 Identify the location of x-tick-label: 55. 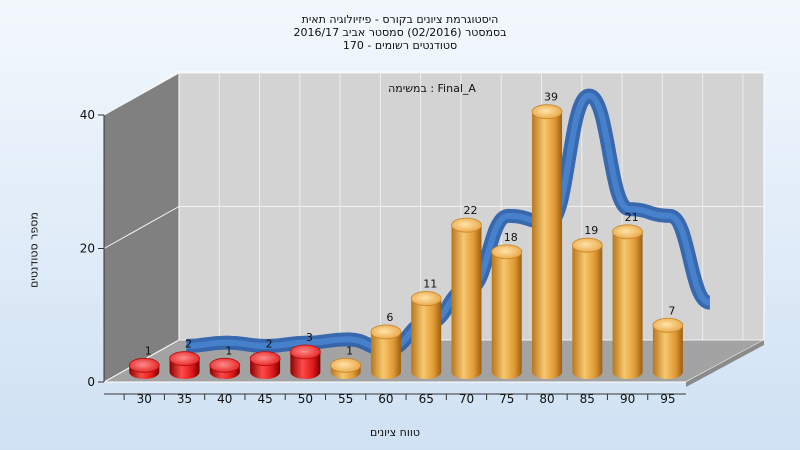
(345, 399).